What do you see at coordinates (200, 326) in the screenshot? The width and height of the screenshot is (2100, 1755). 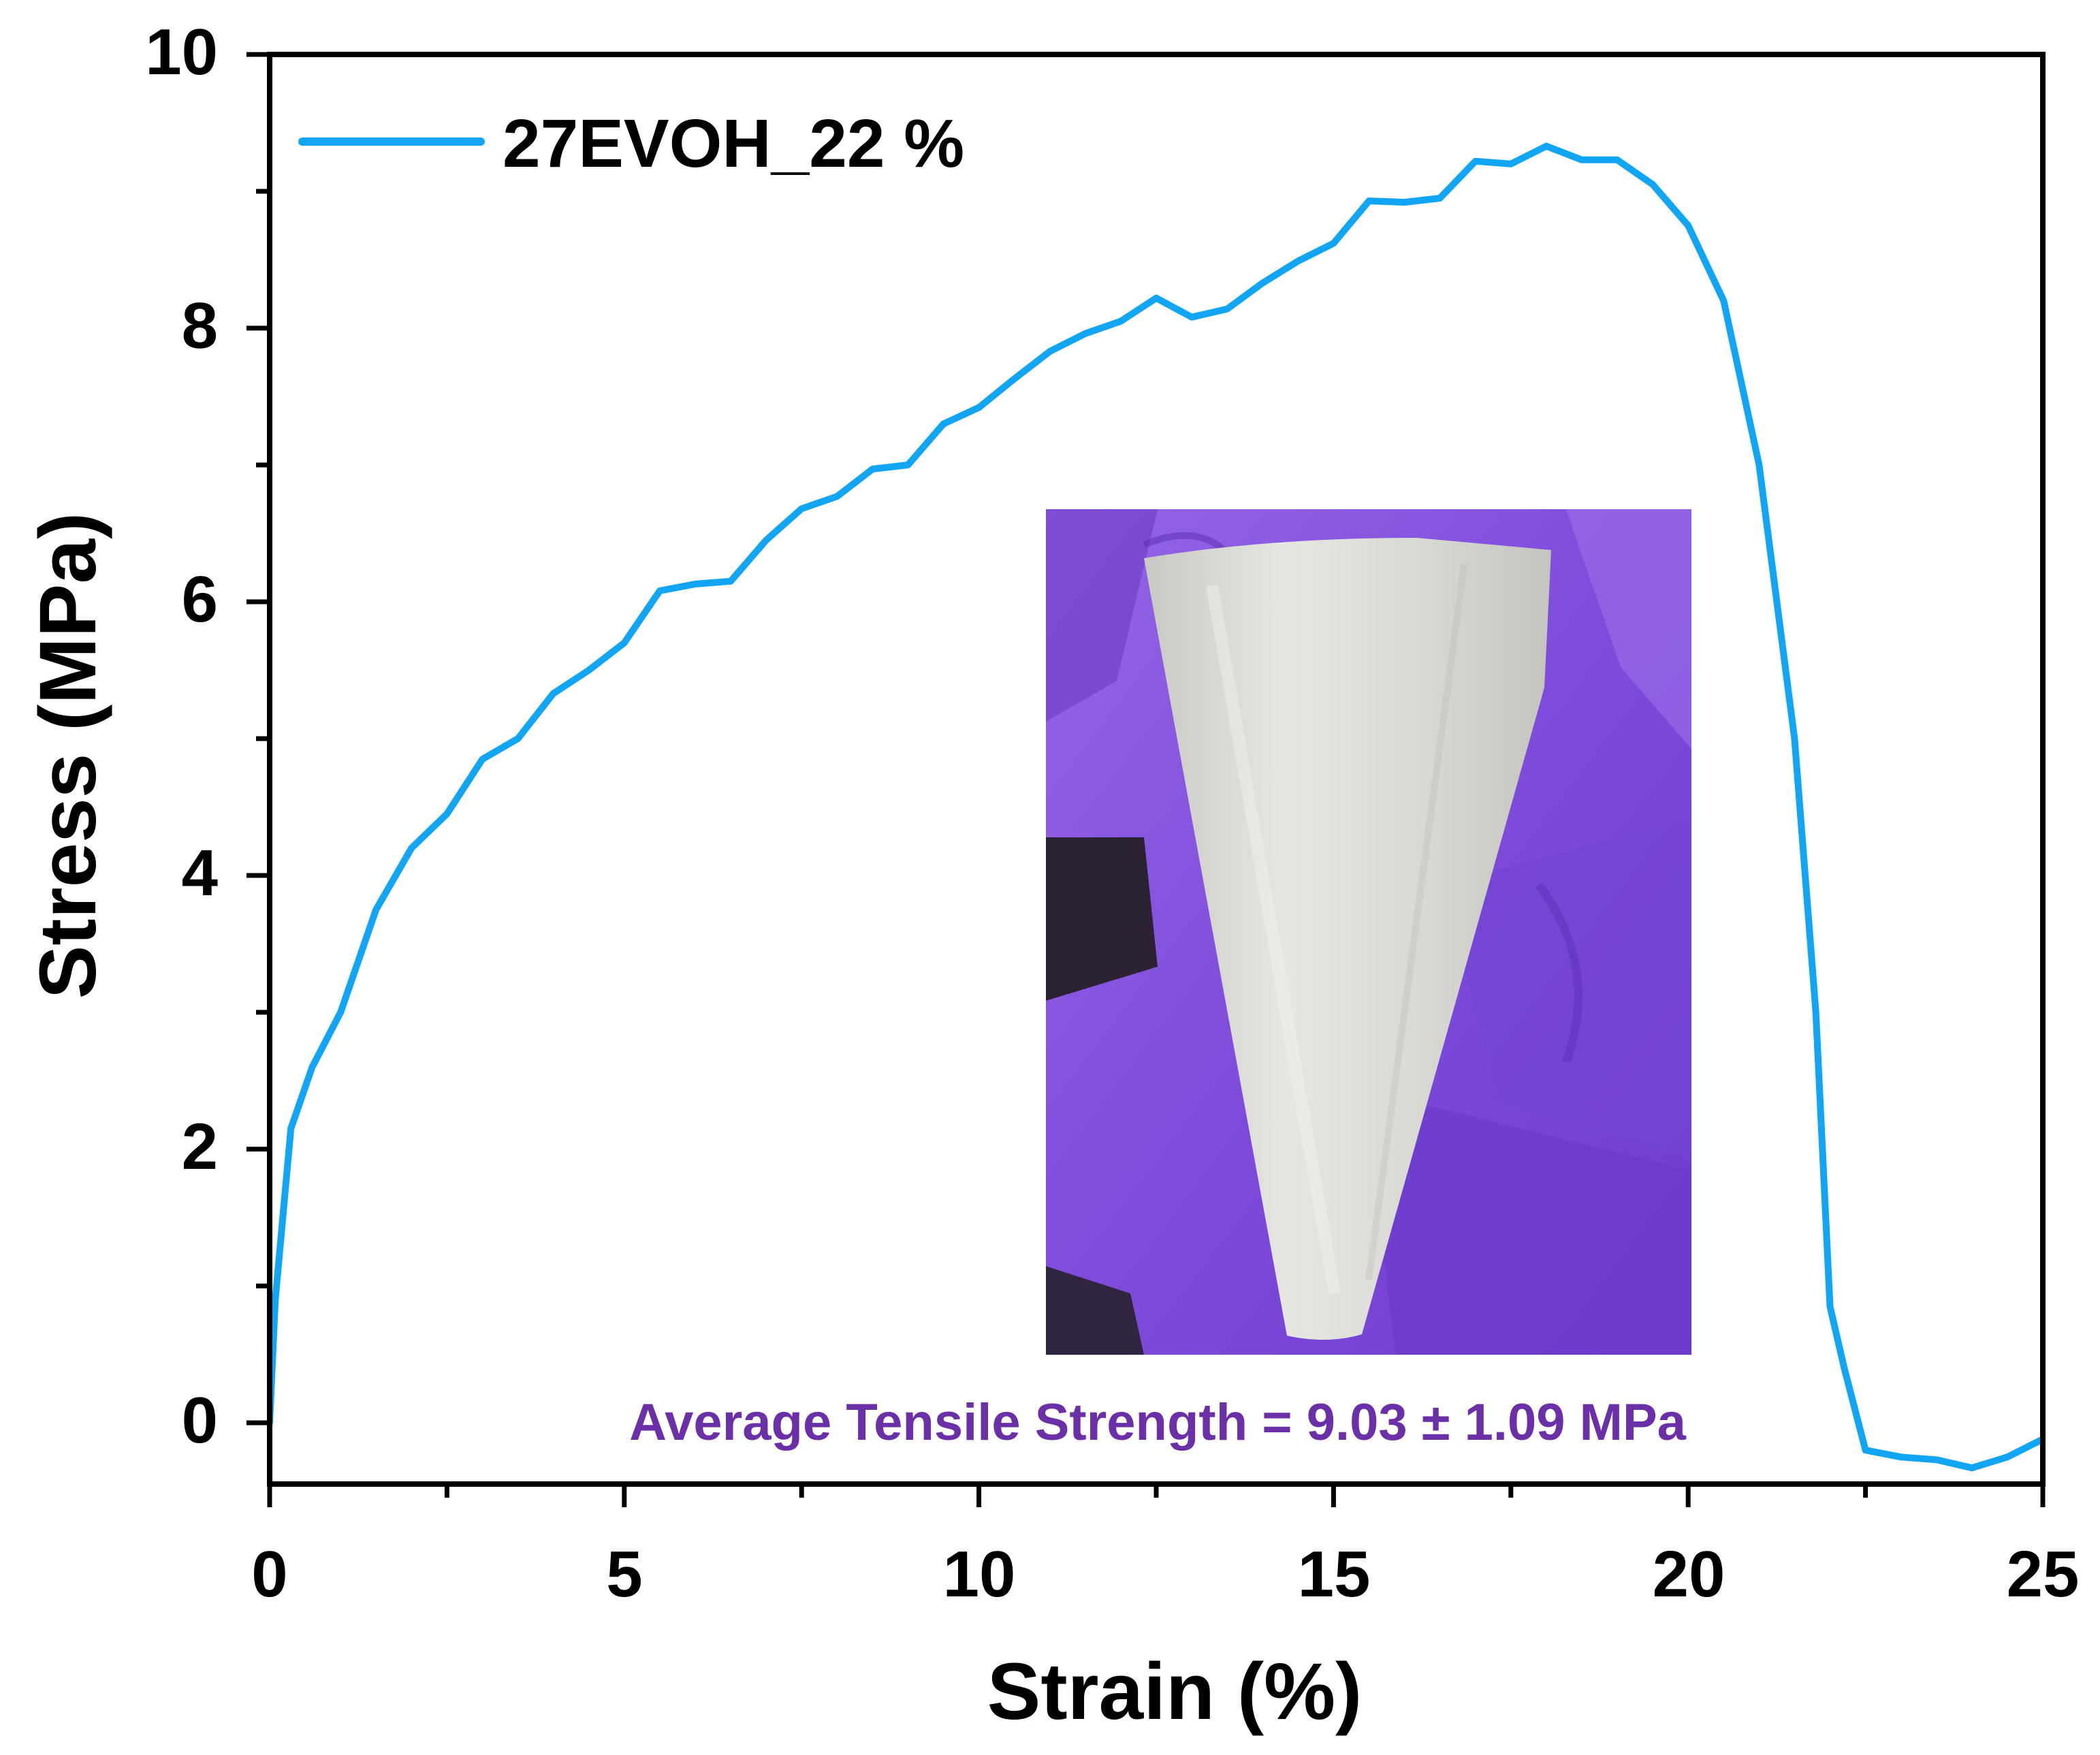 I see `y-tick-label: 8` at bounding box center [200, 326].